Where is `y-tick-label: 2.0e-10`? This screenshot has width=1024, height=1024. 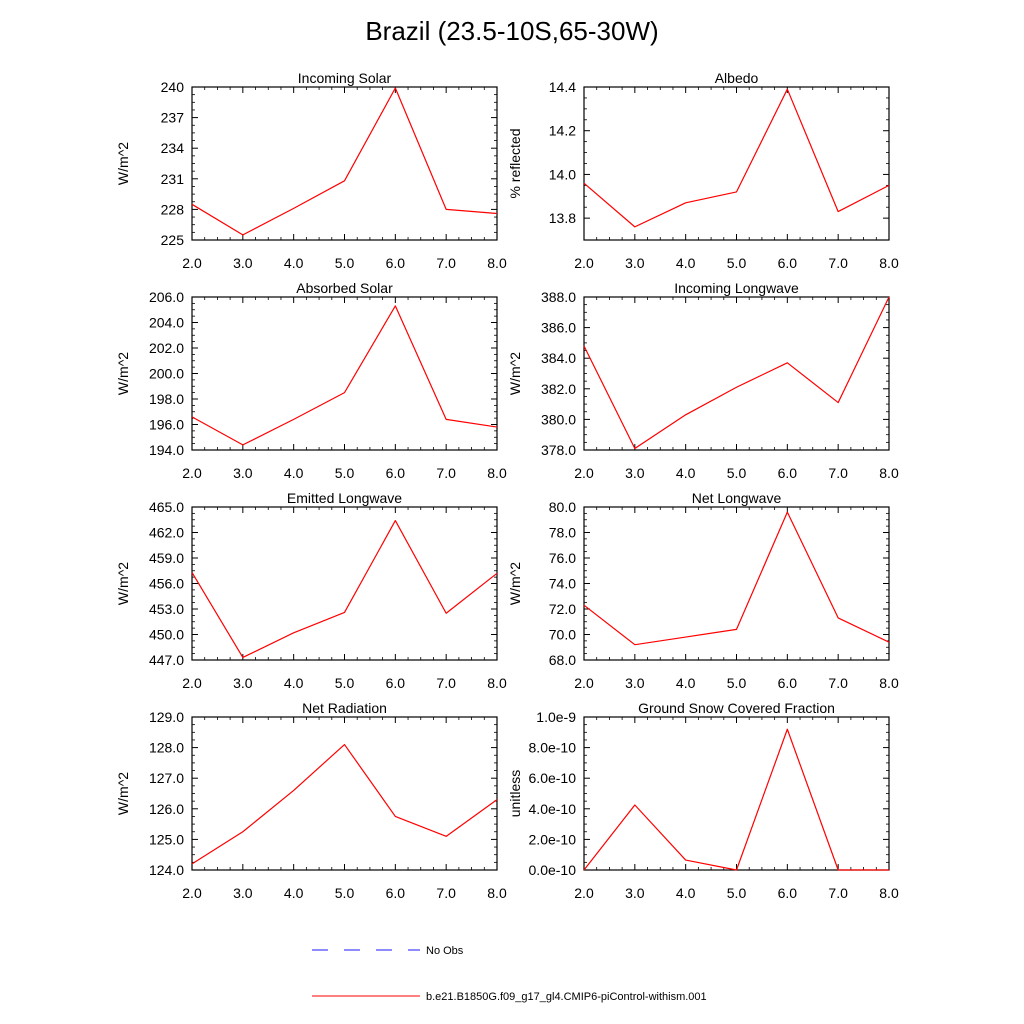
y-tick-label: 2.0e-10 is located at coordinates (553, 839).